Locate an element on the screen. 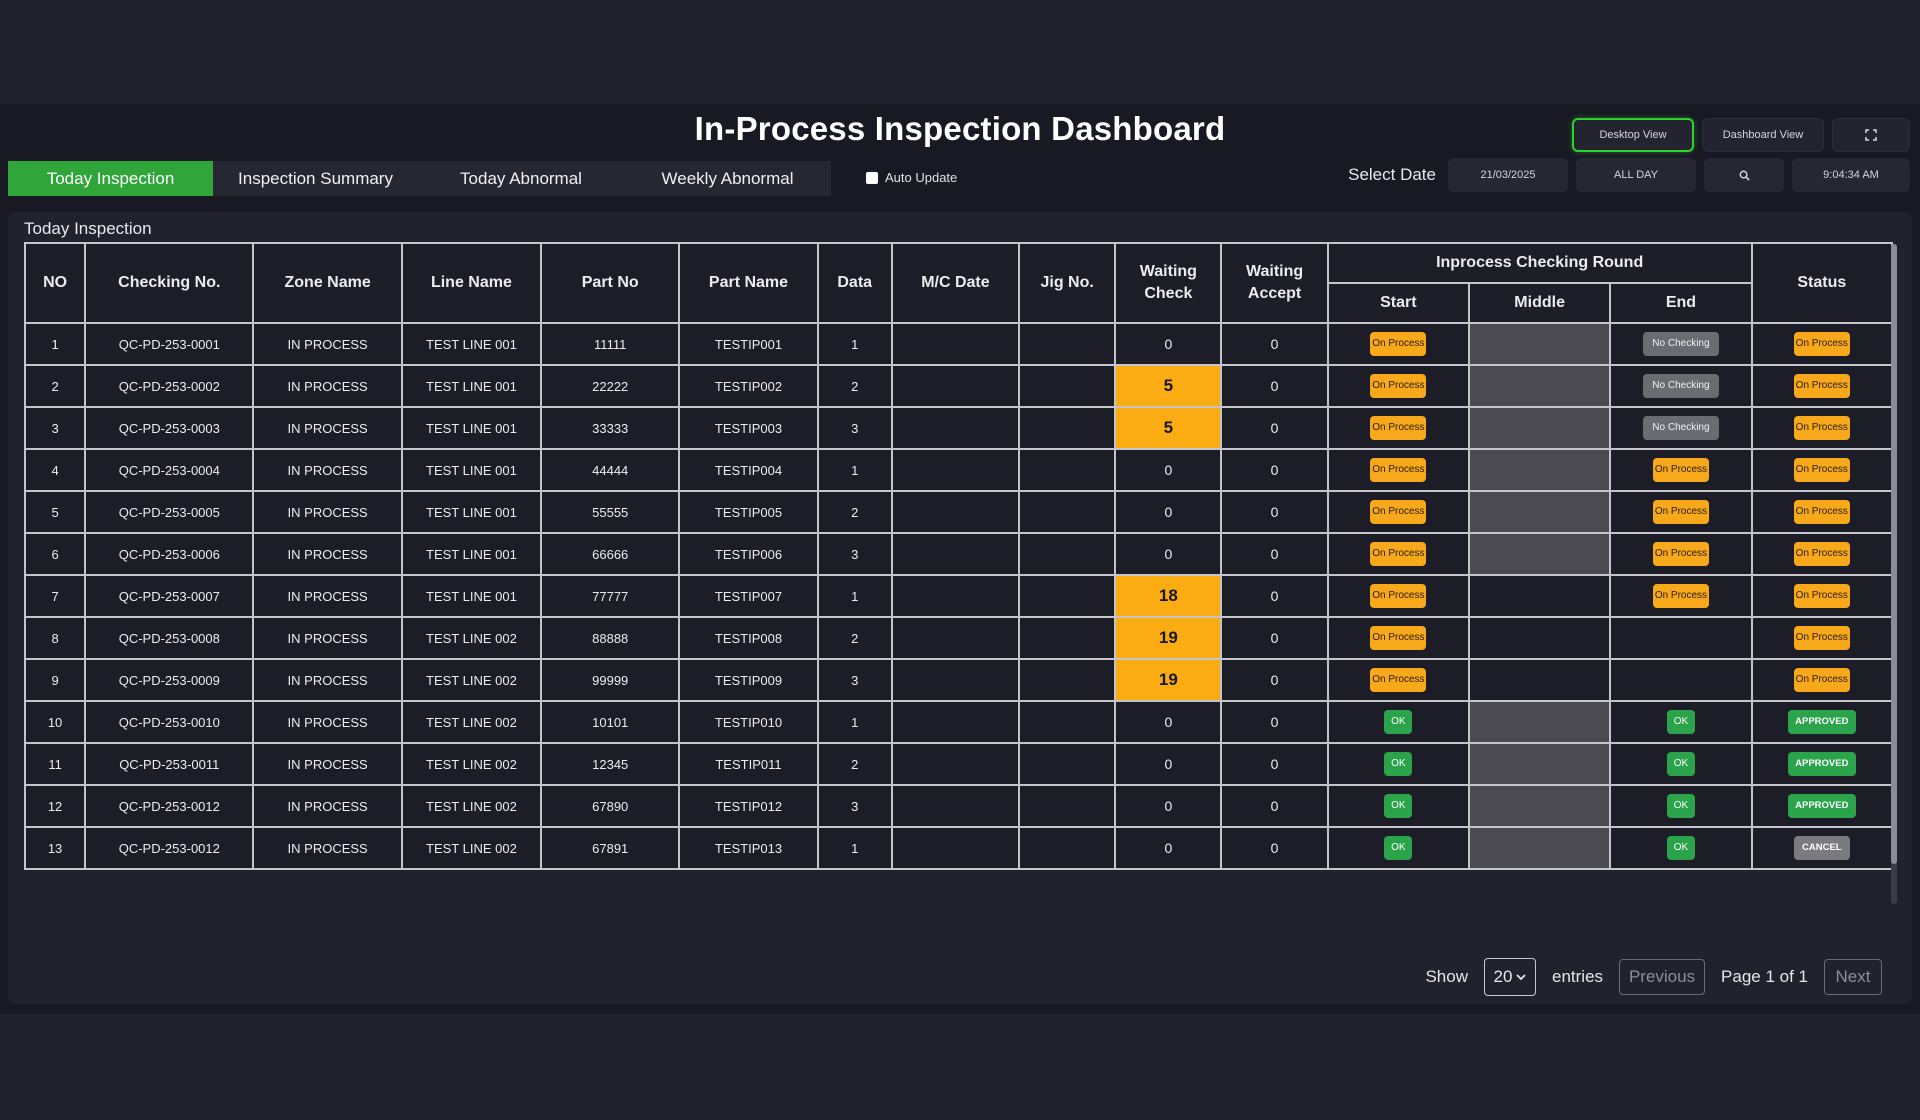 Image resolution: width=1920 pixels, height=1120 pixels. entries-select: 20 is located at coordinates (1510, 977).